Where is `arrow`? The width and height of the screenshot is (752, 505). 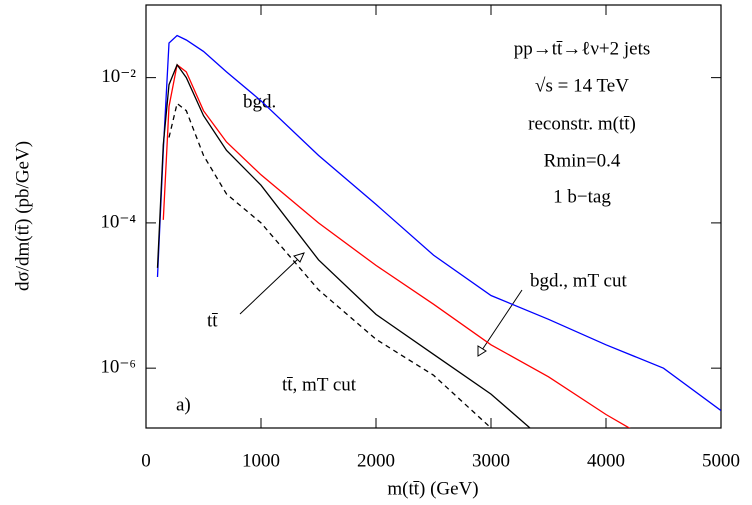
arrow is located at coordinates (381, 304).